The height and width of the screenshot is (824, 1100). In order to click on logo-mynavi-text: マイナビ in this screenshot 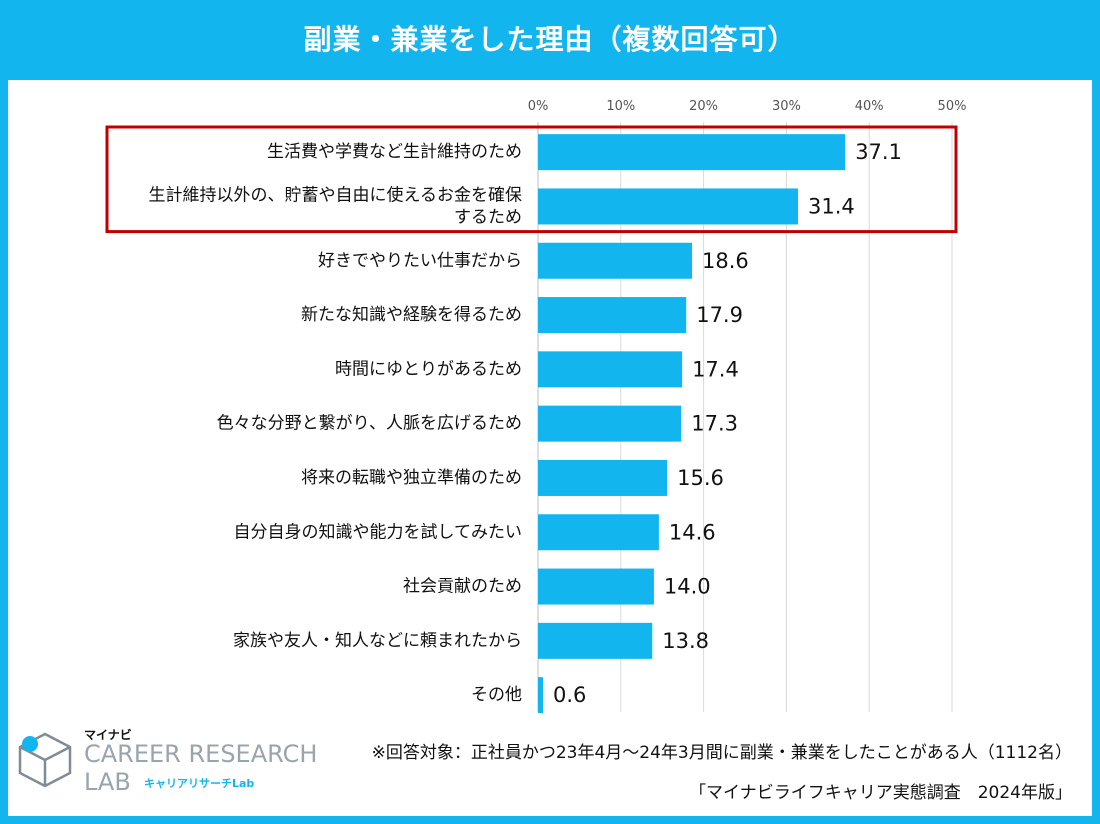, I will do `click(108, 735)`.